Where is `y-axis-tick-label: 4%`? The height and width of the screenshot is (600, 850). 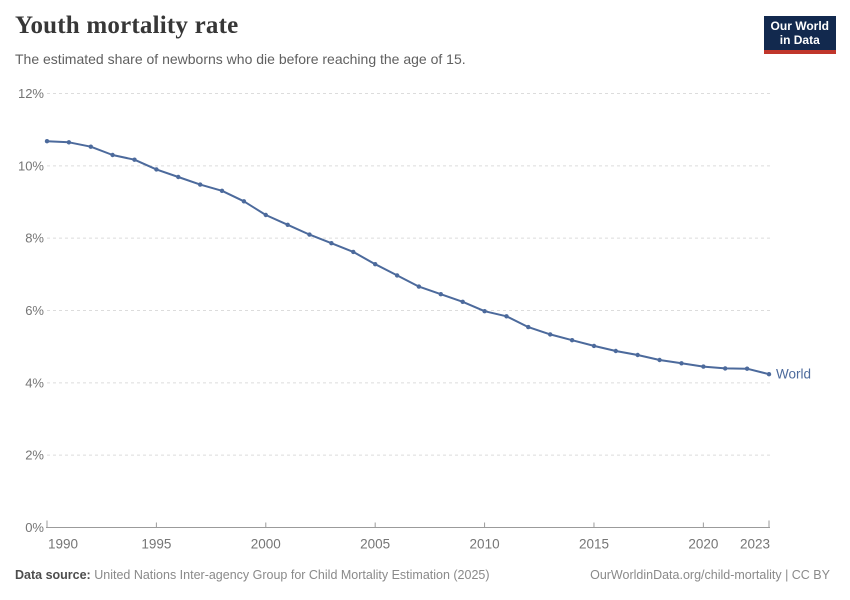
y-axis-tick-label: 4% is located at coordinates (34, 382).